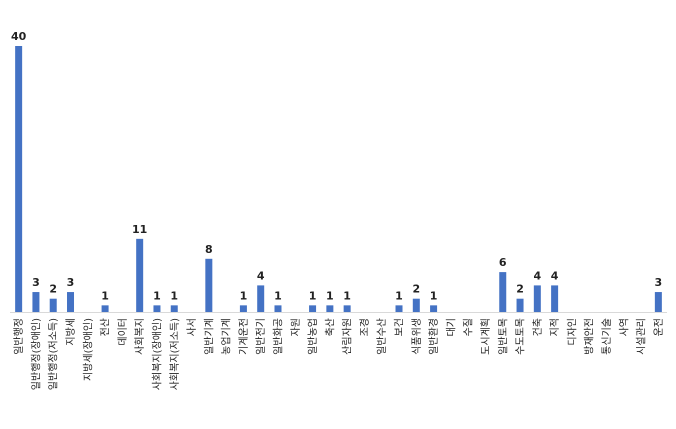 The height and width of the screenshot is (429, 676). I want to click on data-label: 8, so click(209, 249).